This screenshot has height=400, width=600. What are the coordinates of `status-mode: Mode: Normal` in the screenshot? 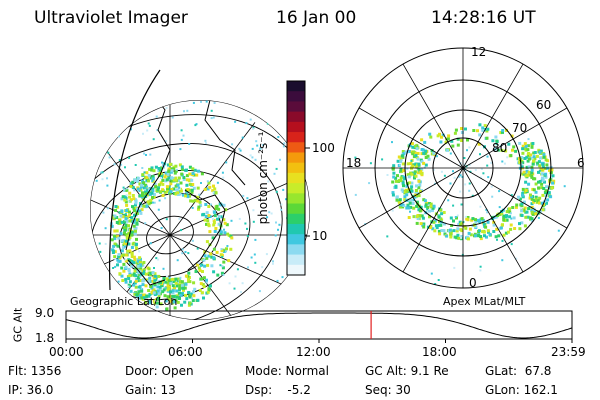 It's located at (287, 371).